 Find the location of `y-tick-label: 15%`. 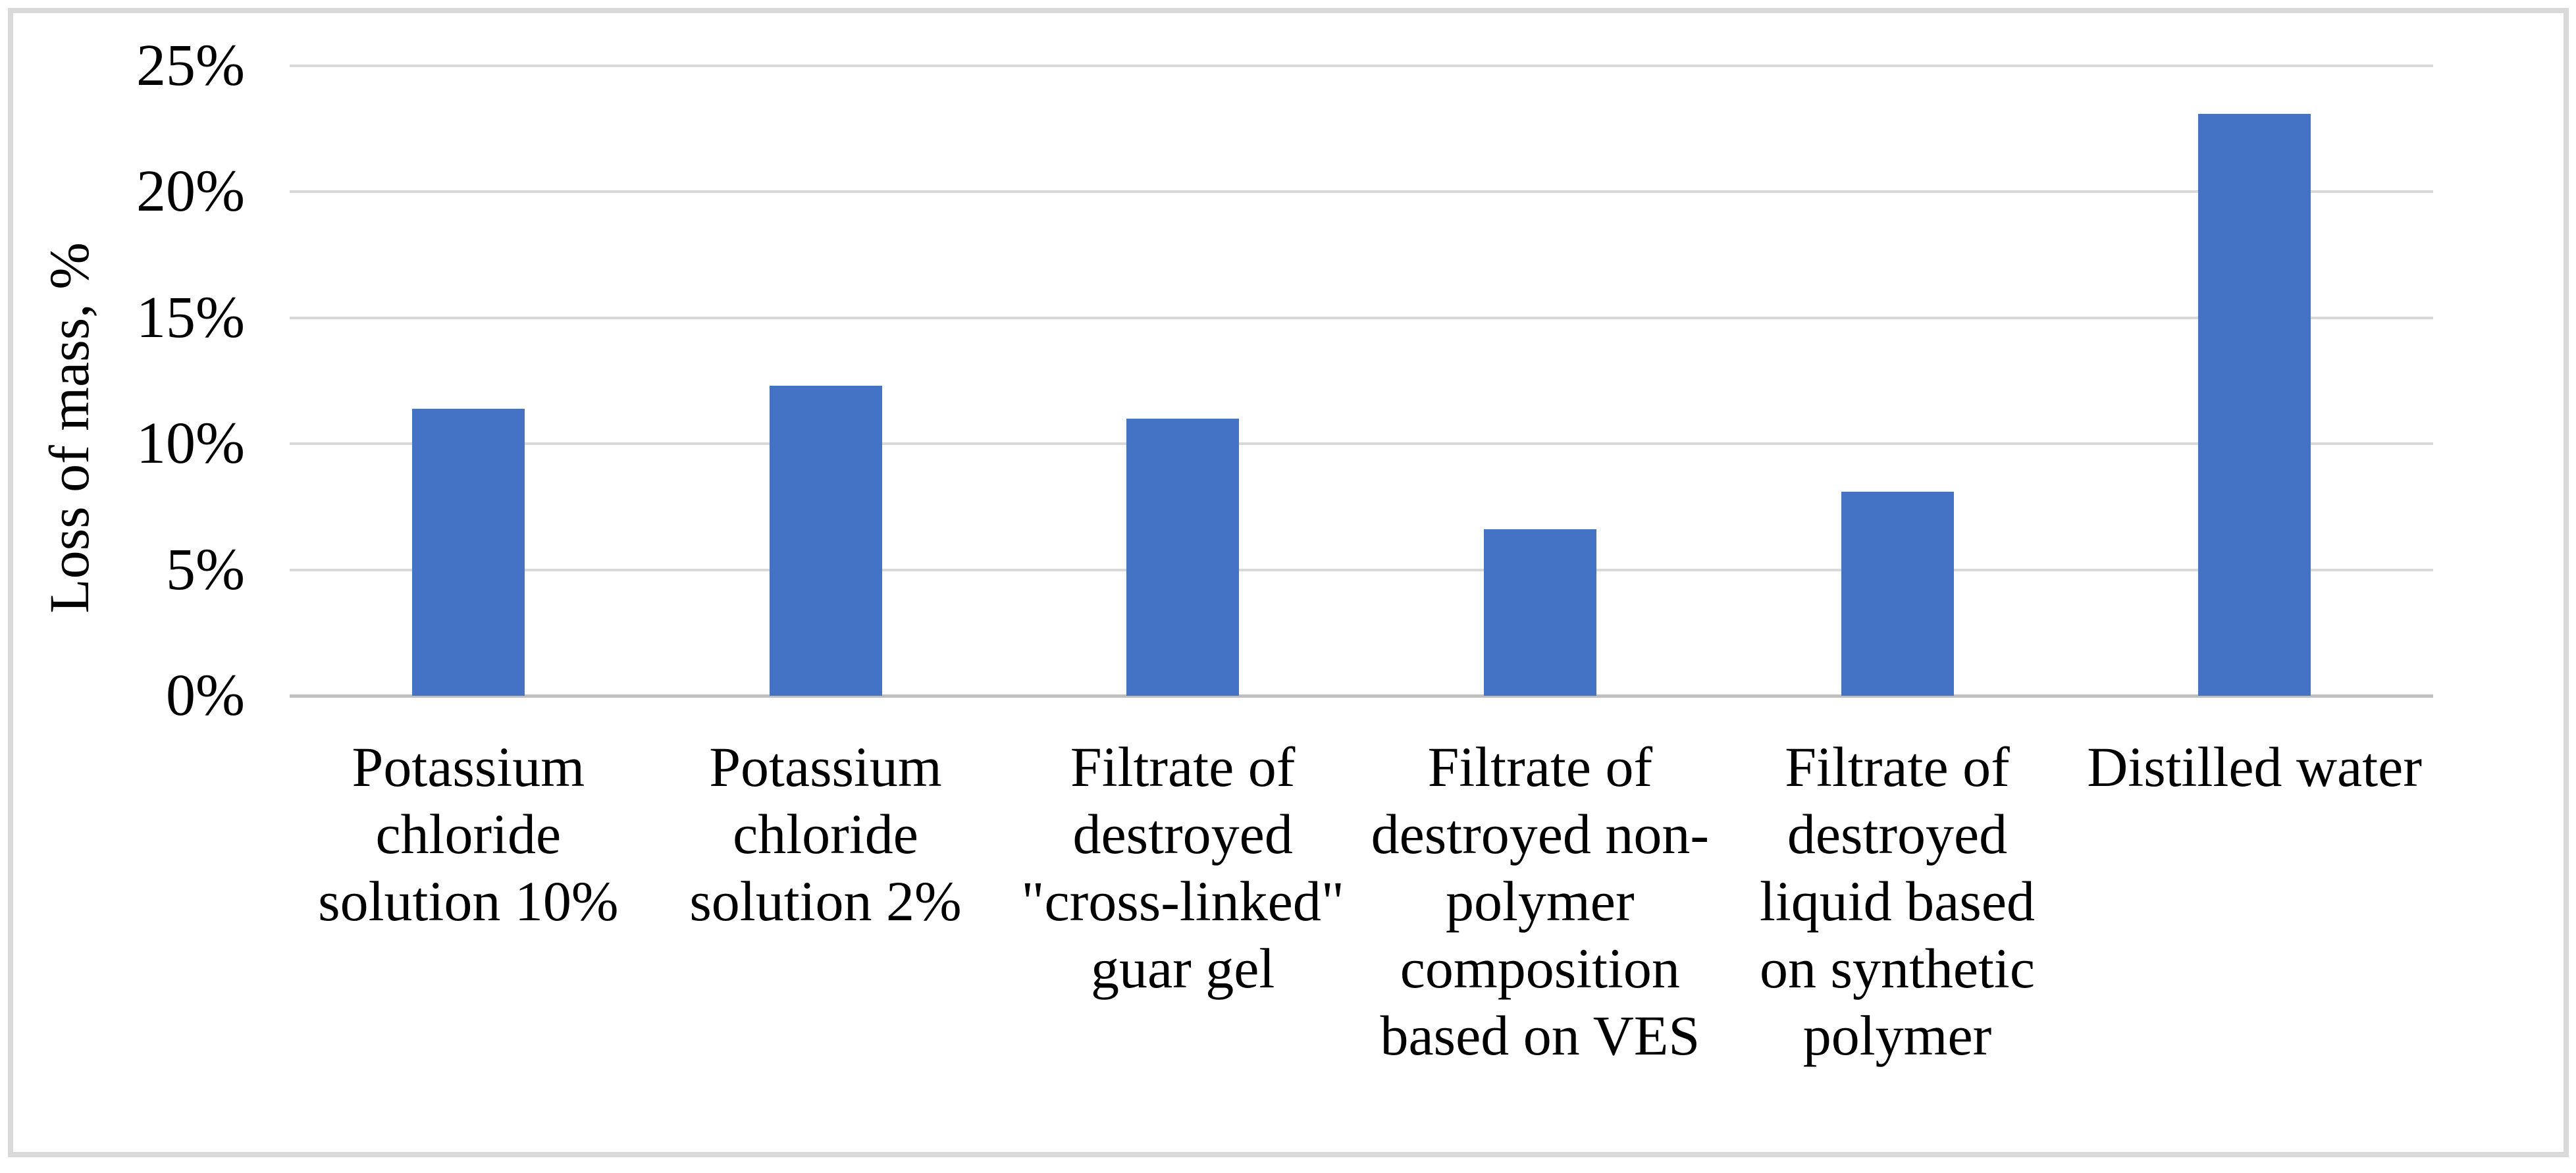

y-tick-label: 15% is located at coordinates (190, 317).